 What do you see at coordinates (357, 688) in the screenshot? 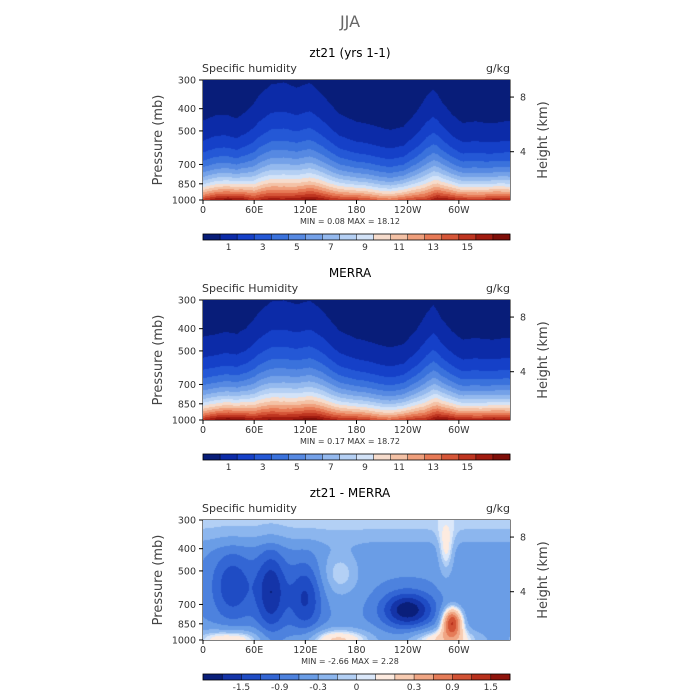
I see `colorbar-label: 0` at bounding box center [357, 688].